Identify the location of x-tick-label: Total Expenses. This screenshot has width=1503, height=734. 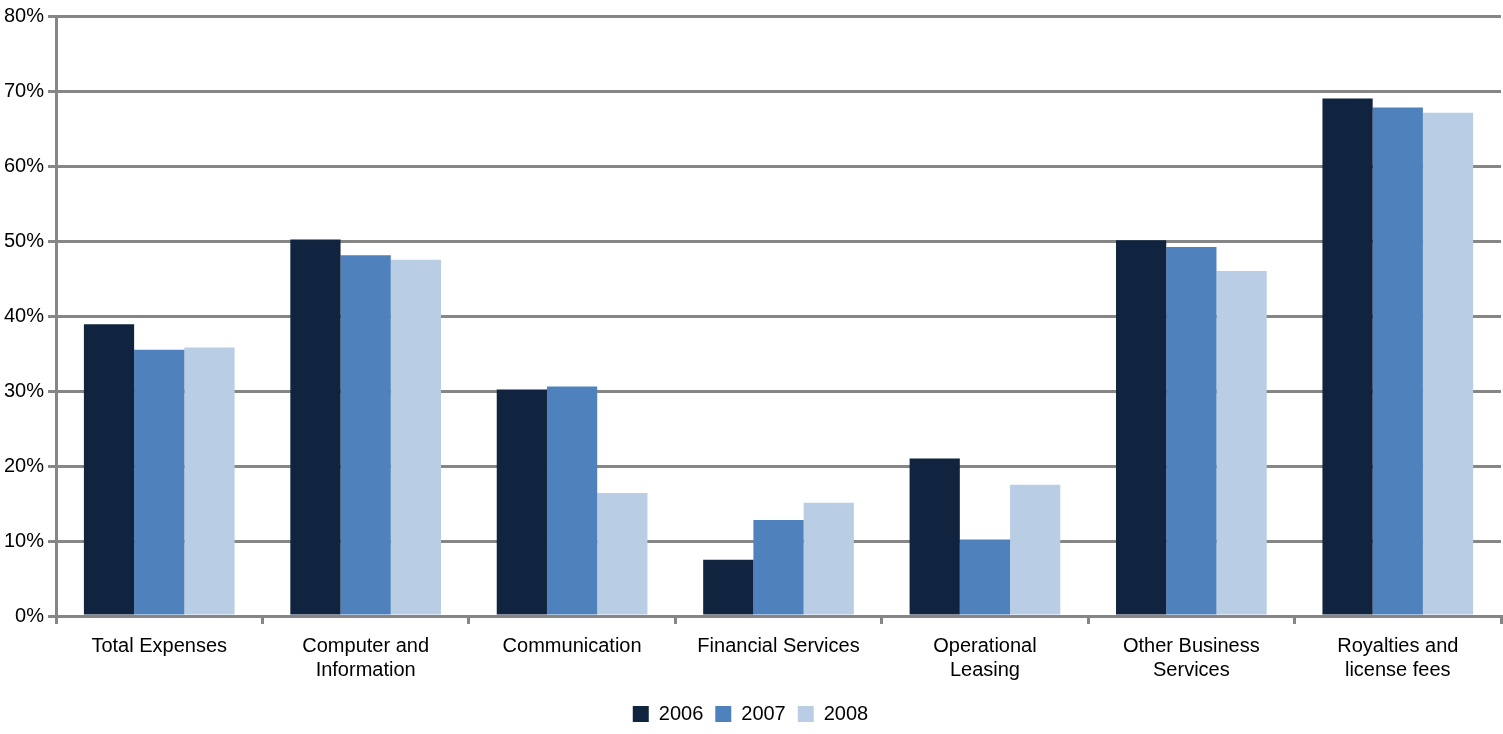
(159, 644).